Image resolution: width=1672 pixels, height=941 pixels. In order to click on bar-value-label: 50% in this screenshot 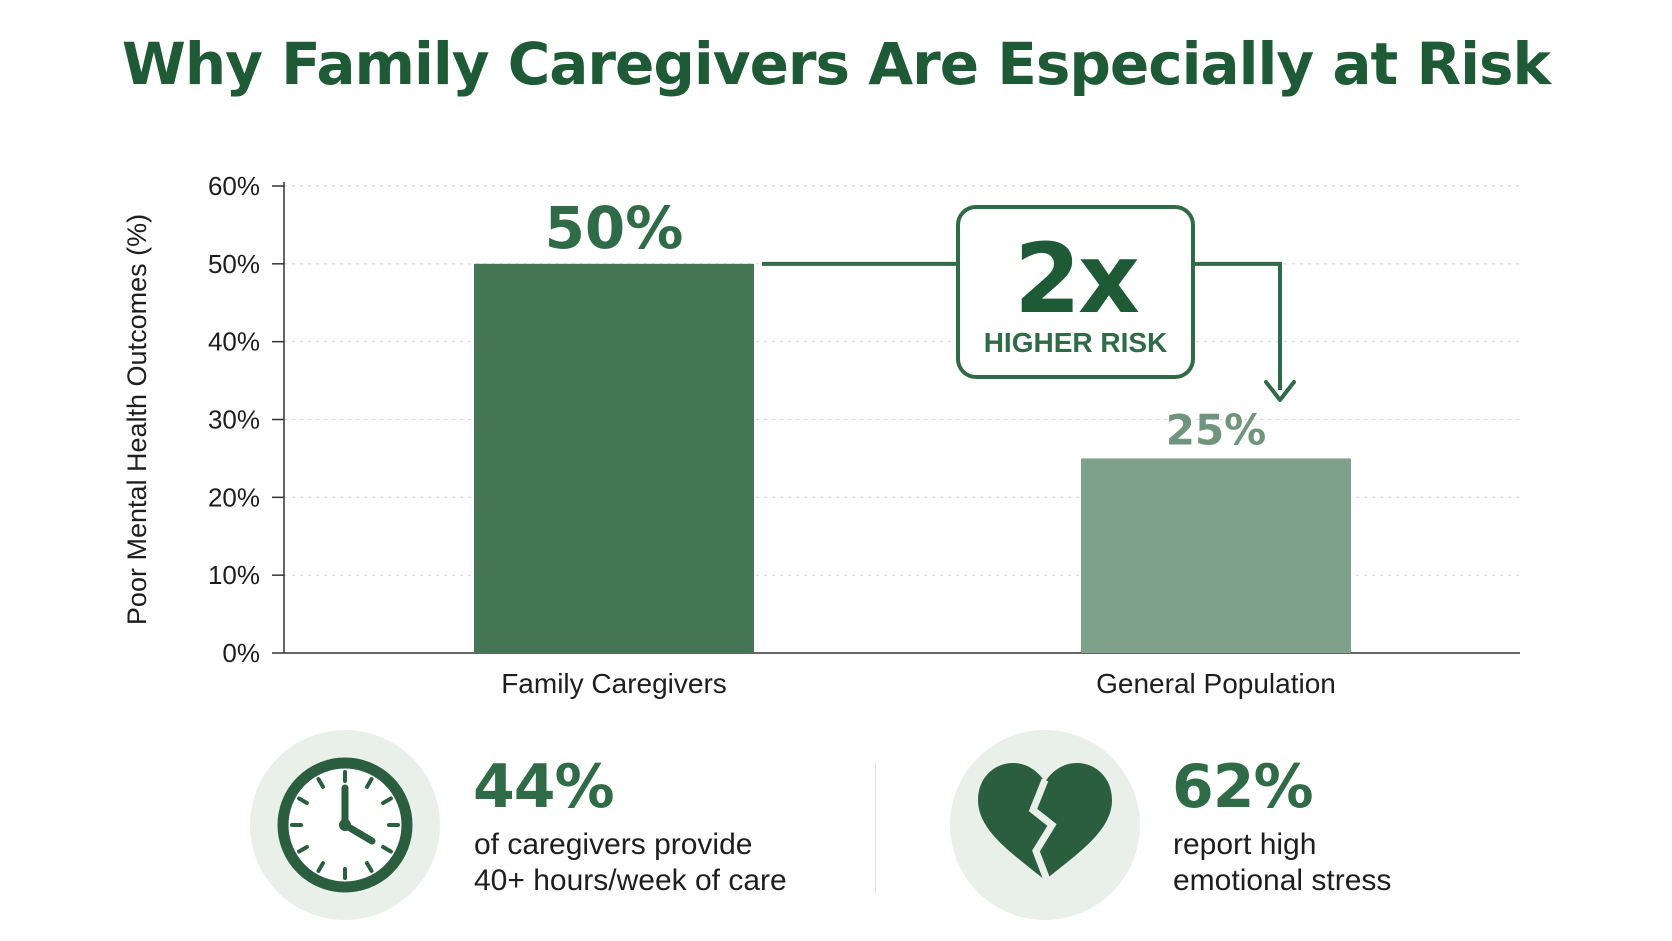, I will do `click(614, 228)`.